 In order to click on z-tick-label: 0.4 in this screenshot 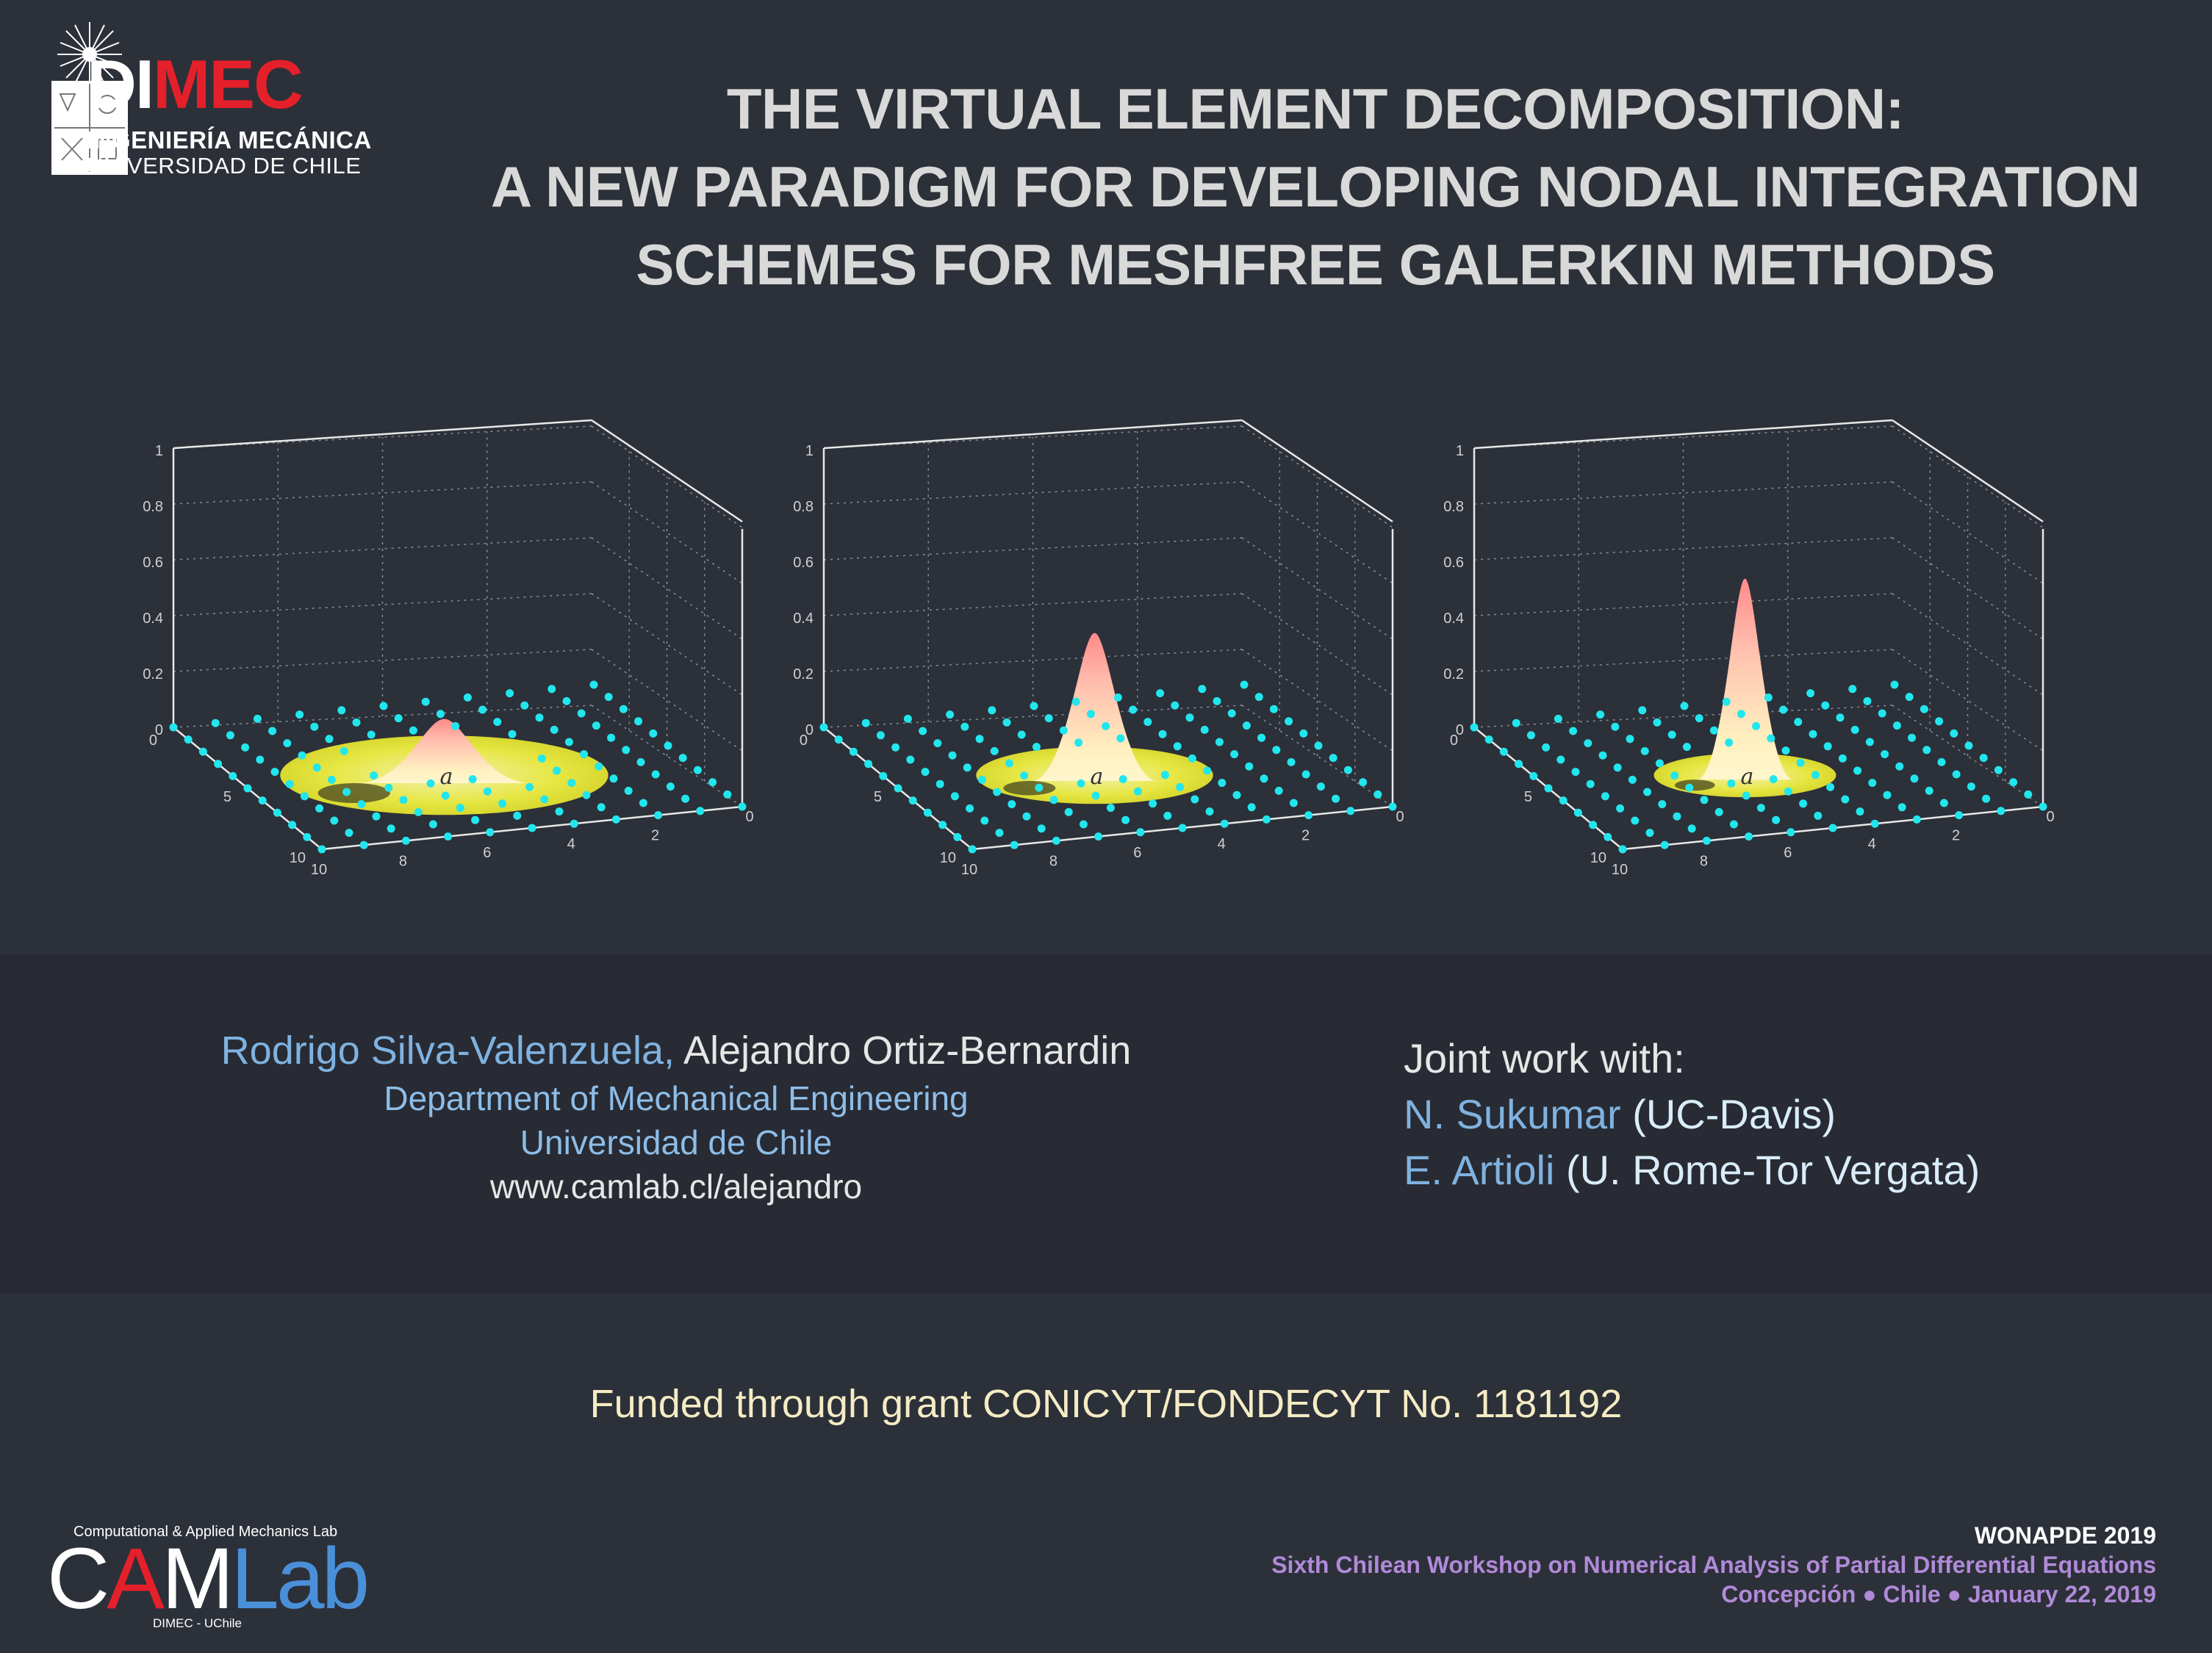, I will do `click(1453, 619)`.